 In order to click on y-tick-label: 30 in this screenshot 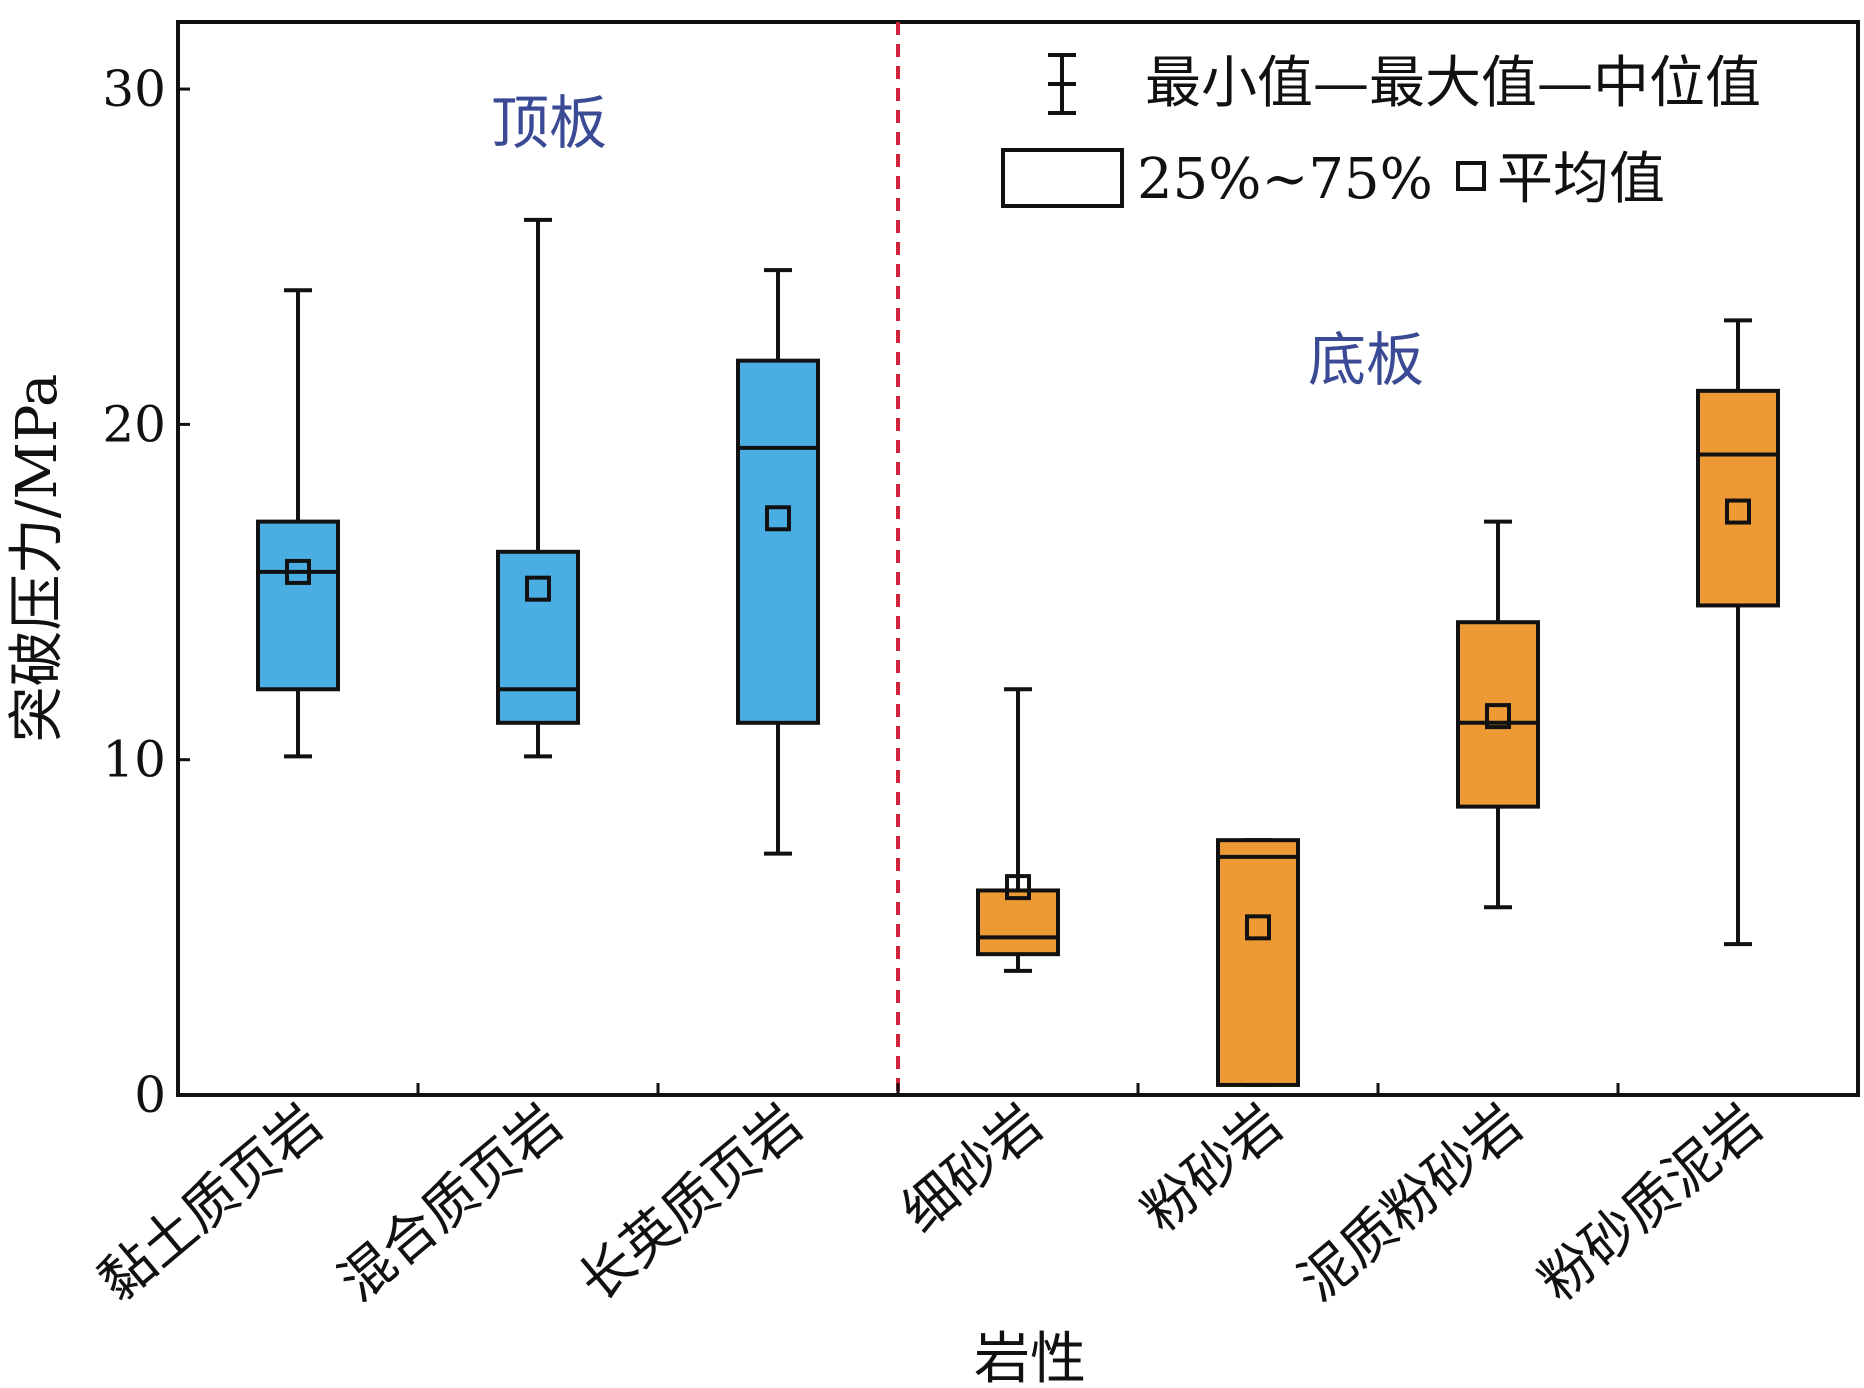, I will do `click(134, 89)`.